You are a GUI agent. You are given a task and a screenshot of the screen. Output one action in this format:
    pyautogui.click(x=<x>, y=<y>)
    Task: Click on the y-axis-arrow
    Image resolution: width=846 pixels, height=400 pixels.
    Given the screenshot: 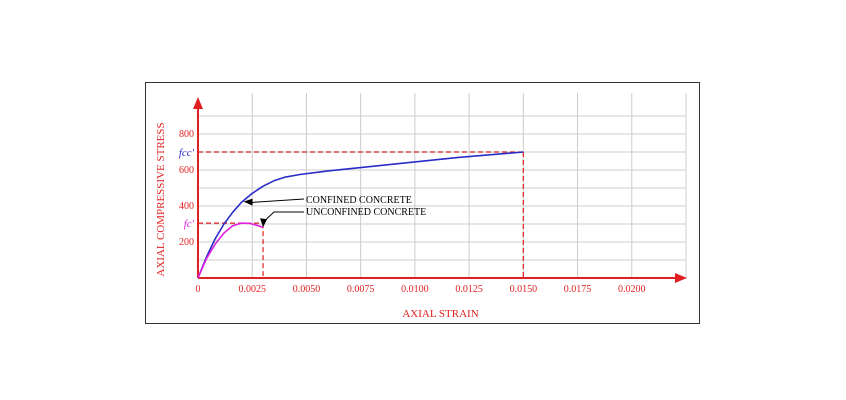 What is the action you would take?
    pyautogui.click(x=198, y=103)
    